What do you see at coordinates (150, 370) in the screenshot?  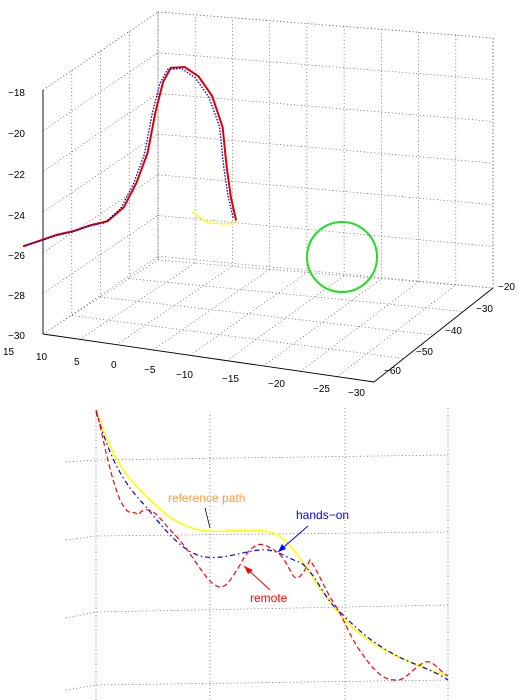 I see `x-tick-label: −5` at bounding box center [150, 370].